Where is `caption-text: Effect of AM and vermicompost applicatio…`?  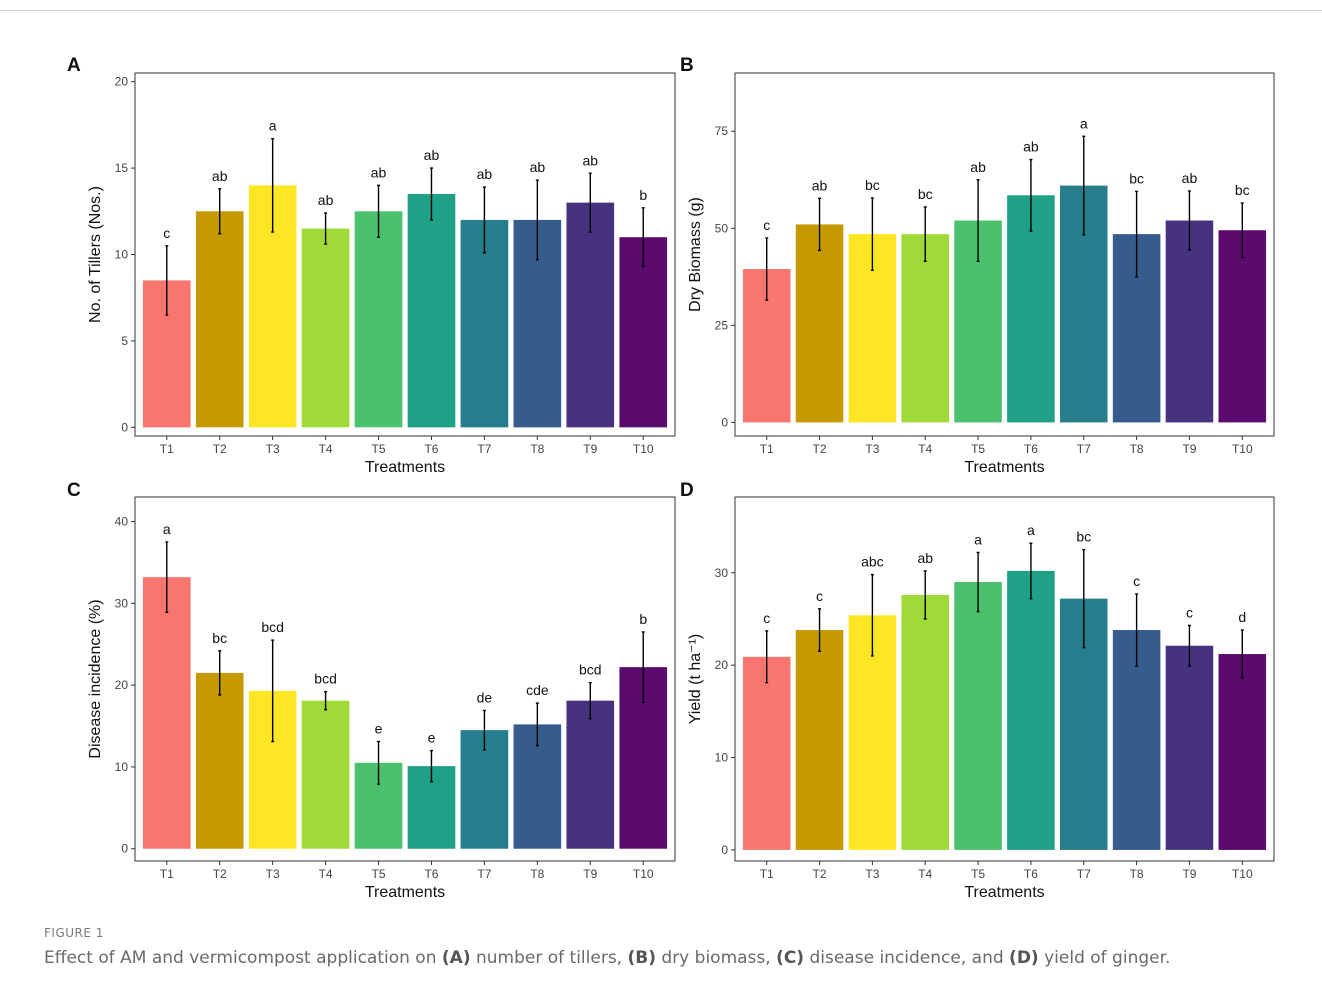
caption-text: Effect of AM and vermicompost applicatio… is located at coordinates (674, 958).